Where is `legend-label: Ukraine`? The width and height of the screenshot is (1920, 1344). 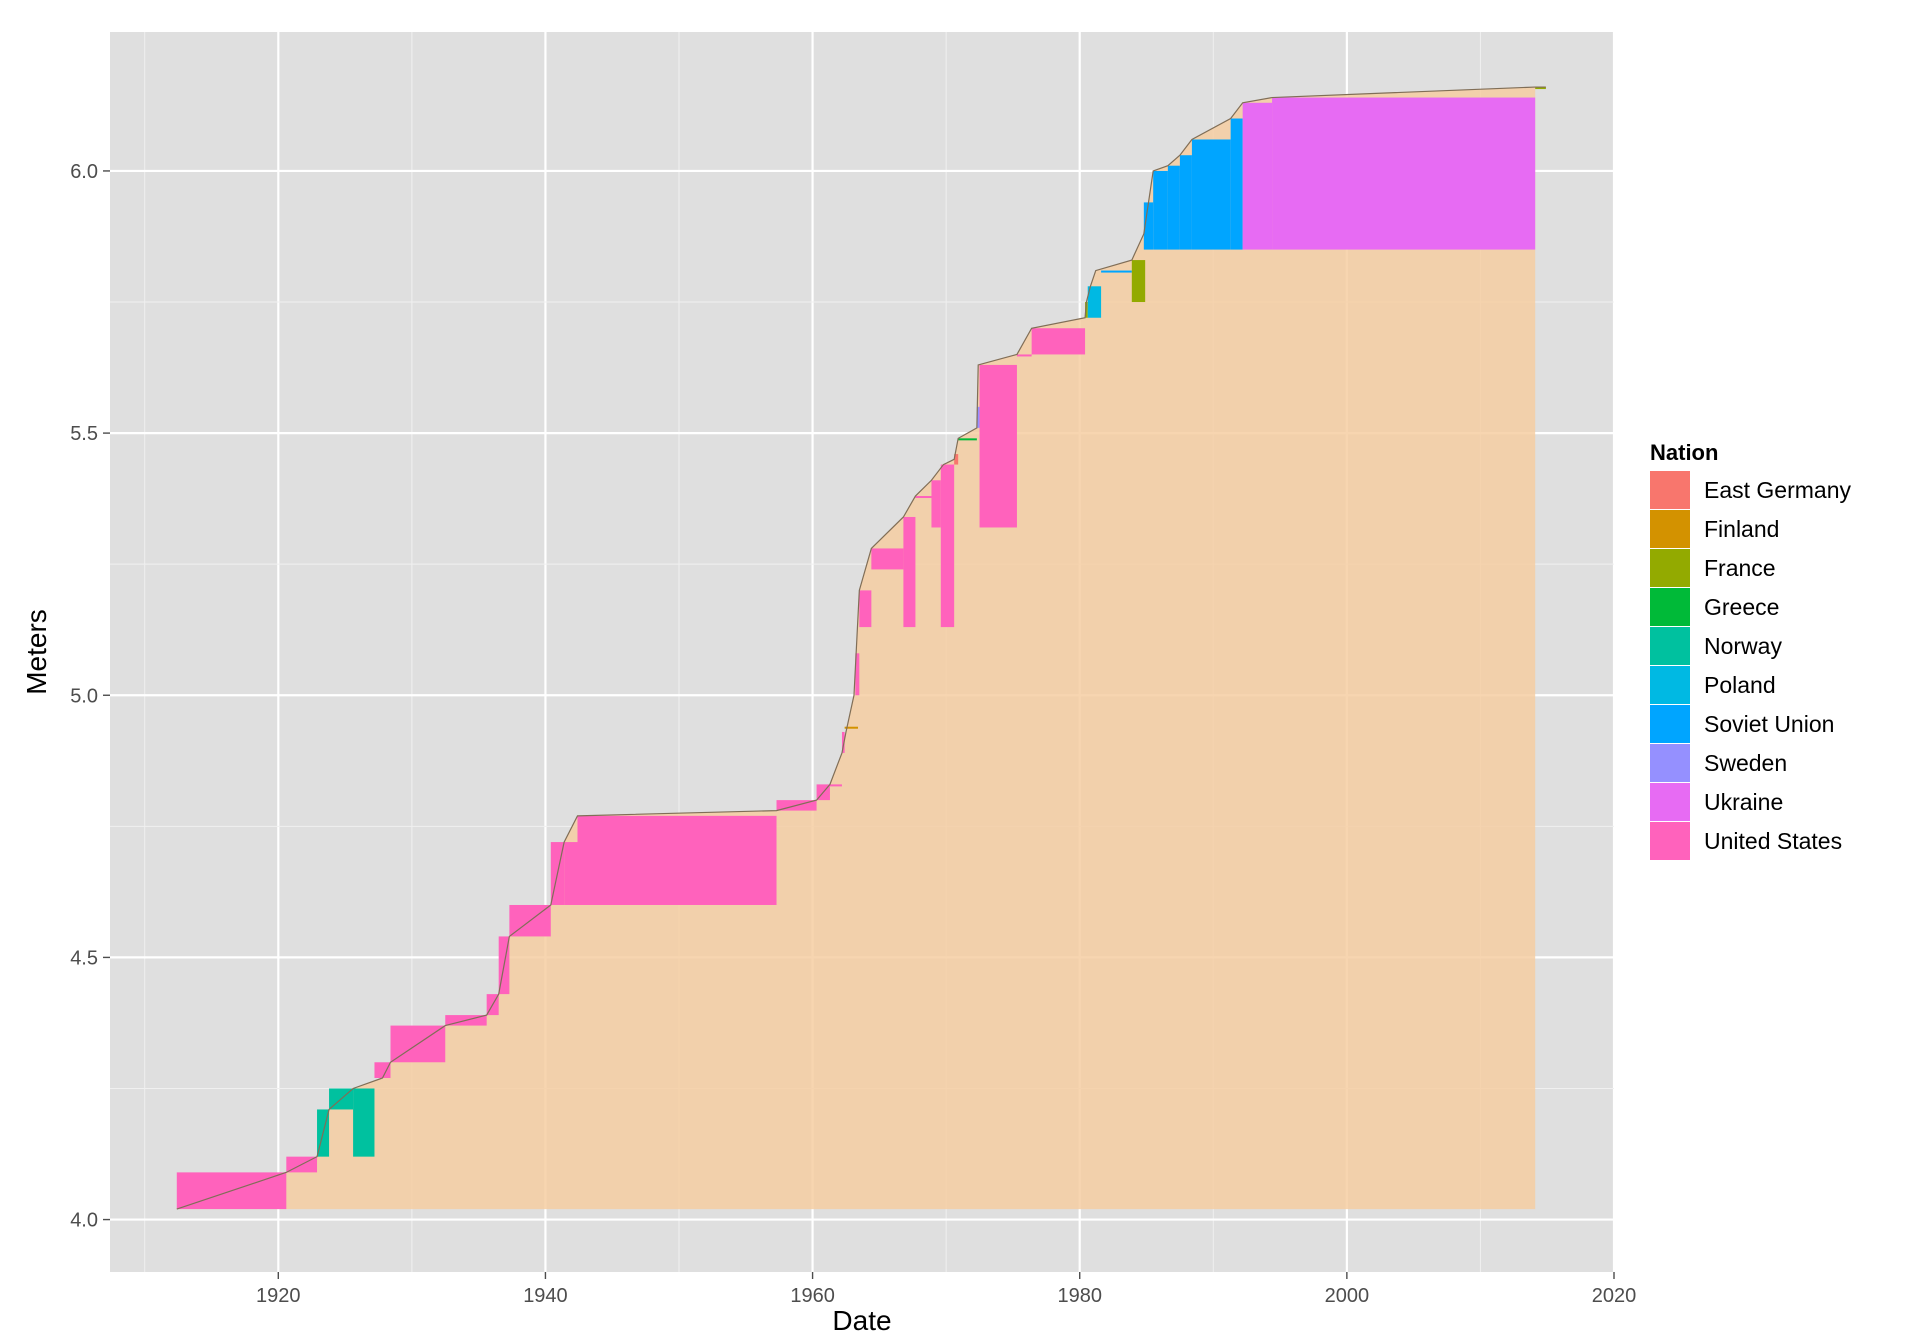
legend-label: Ukraine is located at coordinates (1743, 802).